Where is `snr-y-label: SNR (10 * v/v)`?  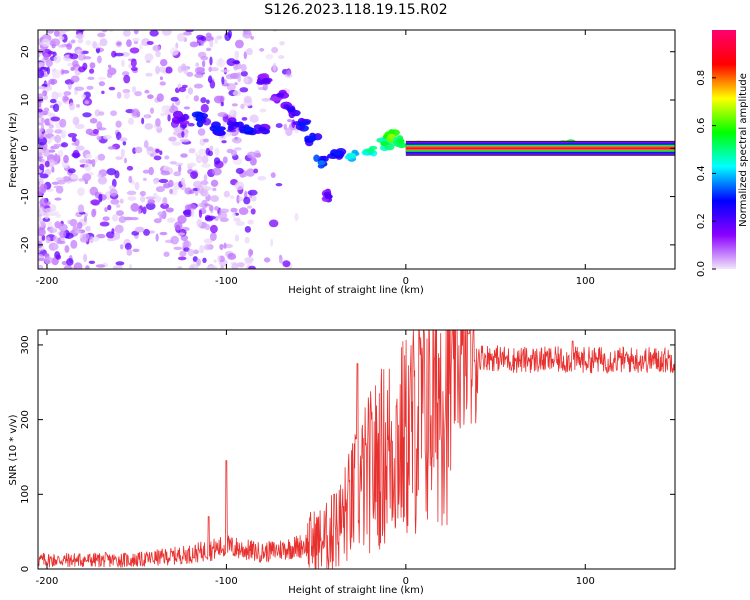
snr-y-label: SNR (10 * v/v) is located at coordinates (13, 449).